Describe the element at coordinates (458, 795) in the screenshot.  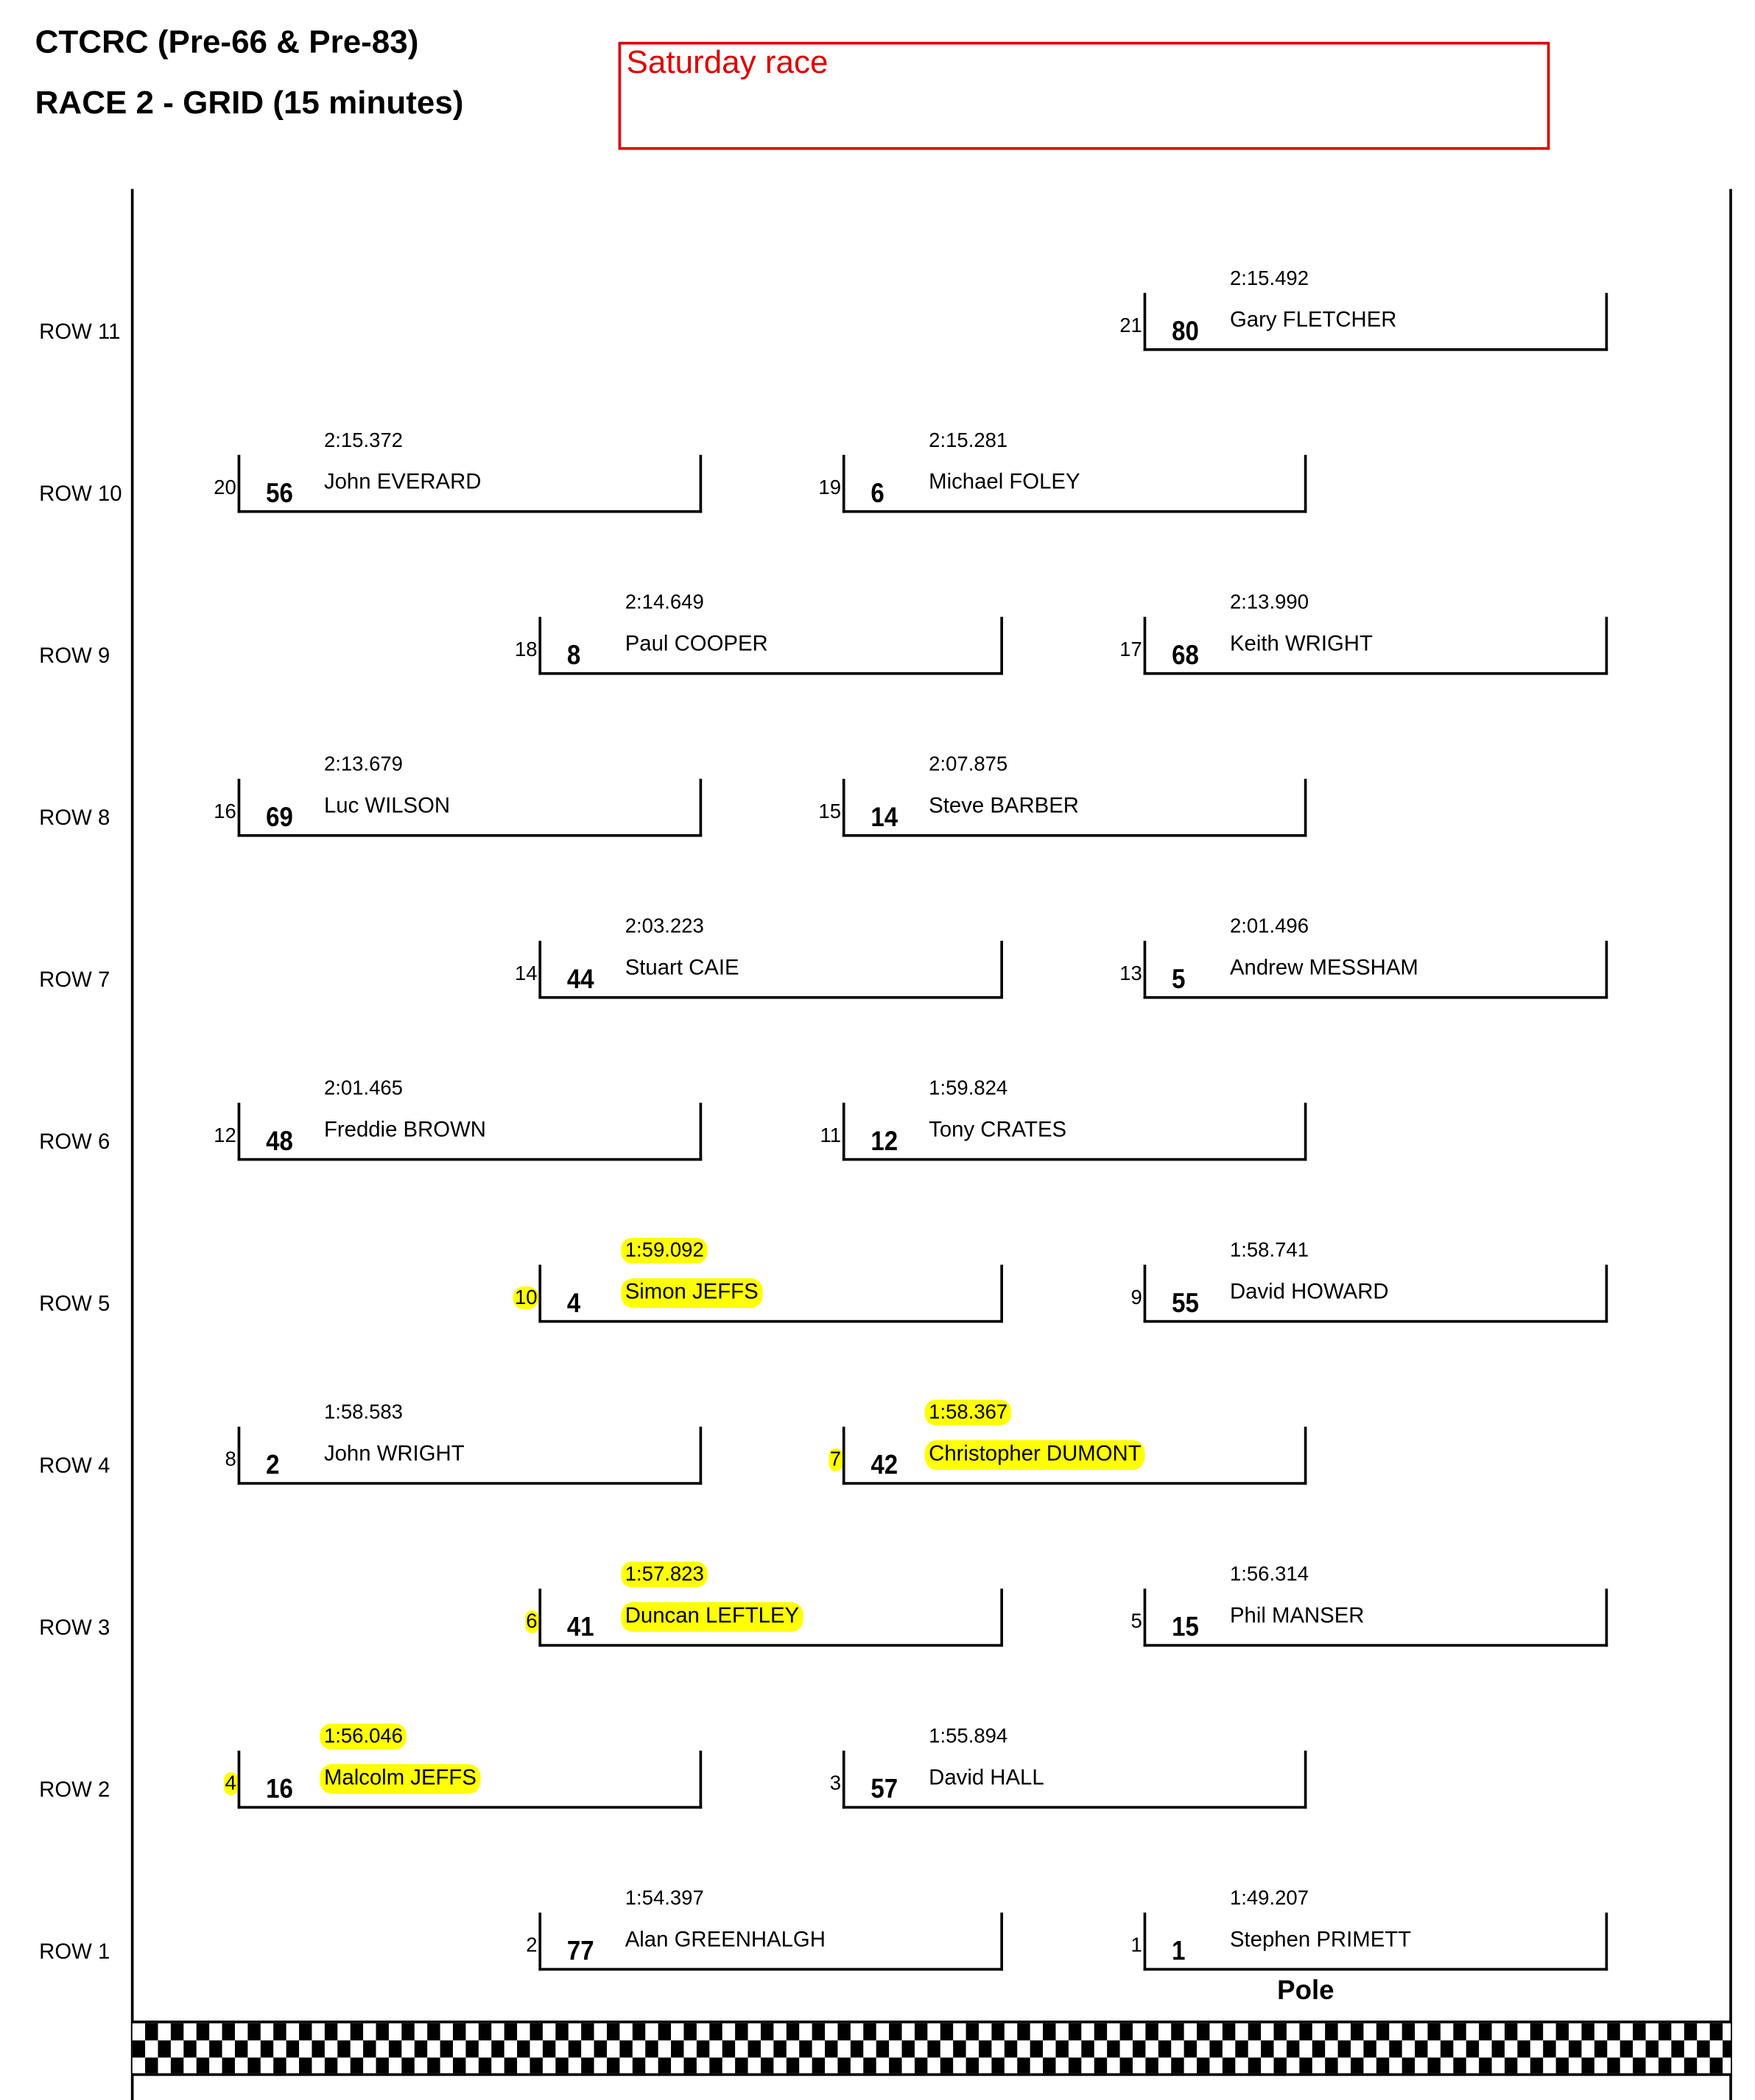
I see `grid-slot: 16 69 2:13.679 Luc WILSON` at that location.